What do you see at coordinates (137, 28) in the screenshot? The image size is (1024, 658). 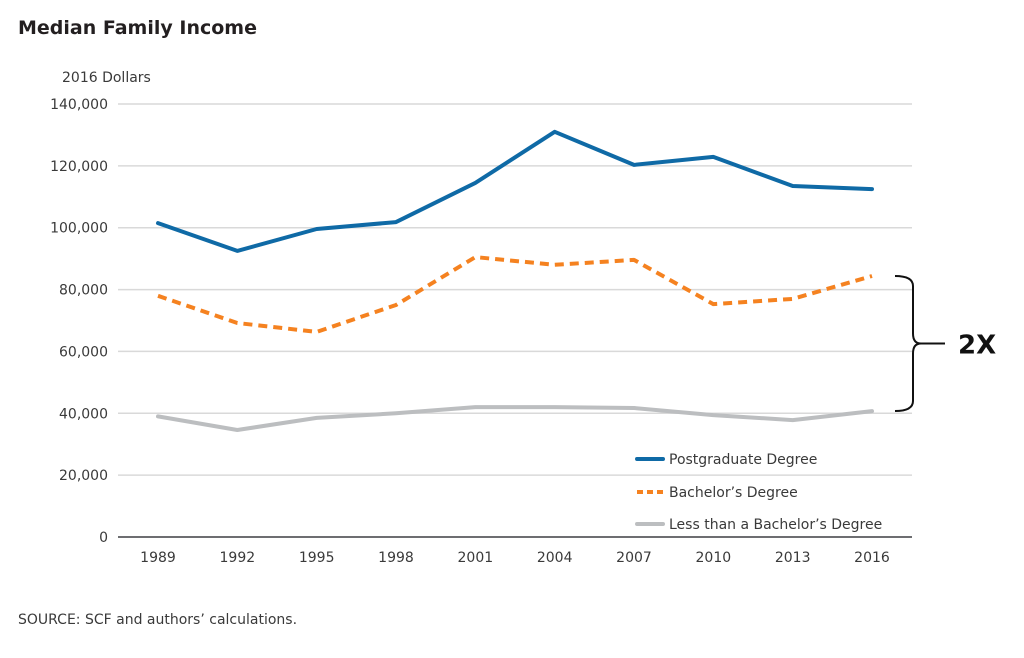 I see `chart-title: Median Family Income` at bounding box center [137, 28].